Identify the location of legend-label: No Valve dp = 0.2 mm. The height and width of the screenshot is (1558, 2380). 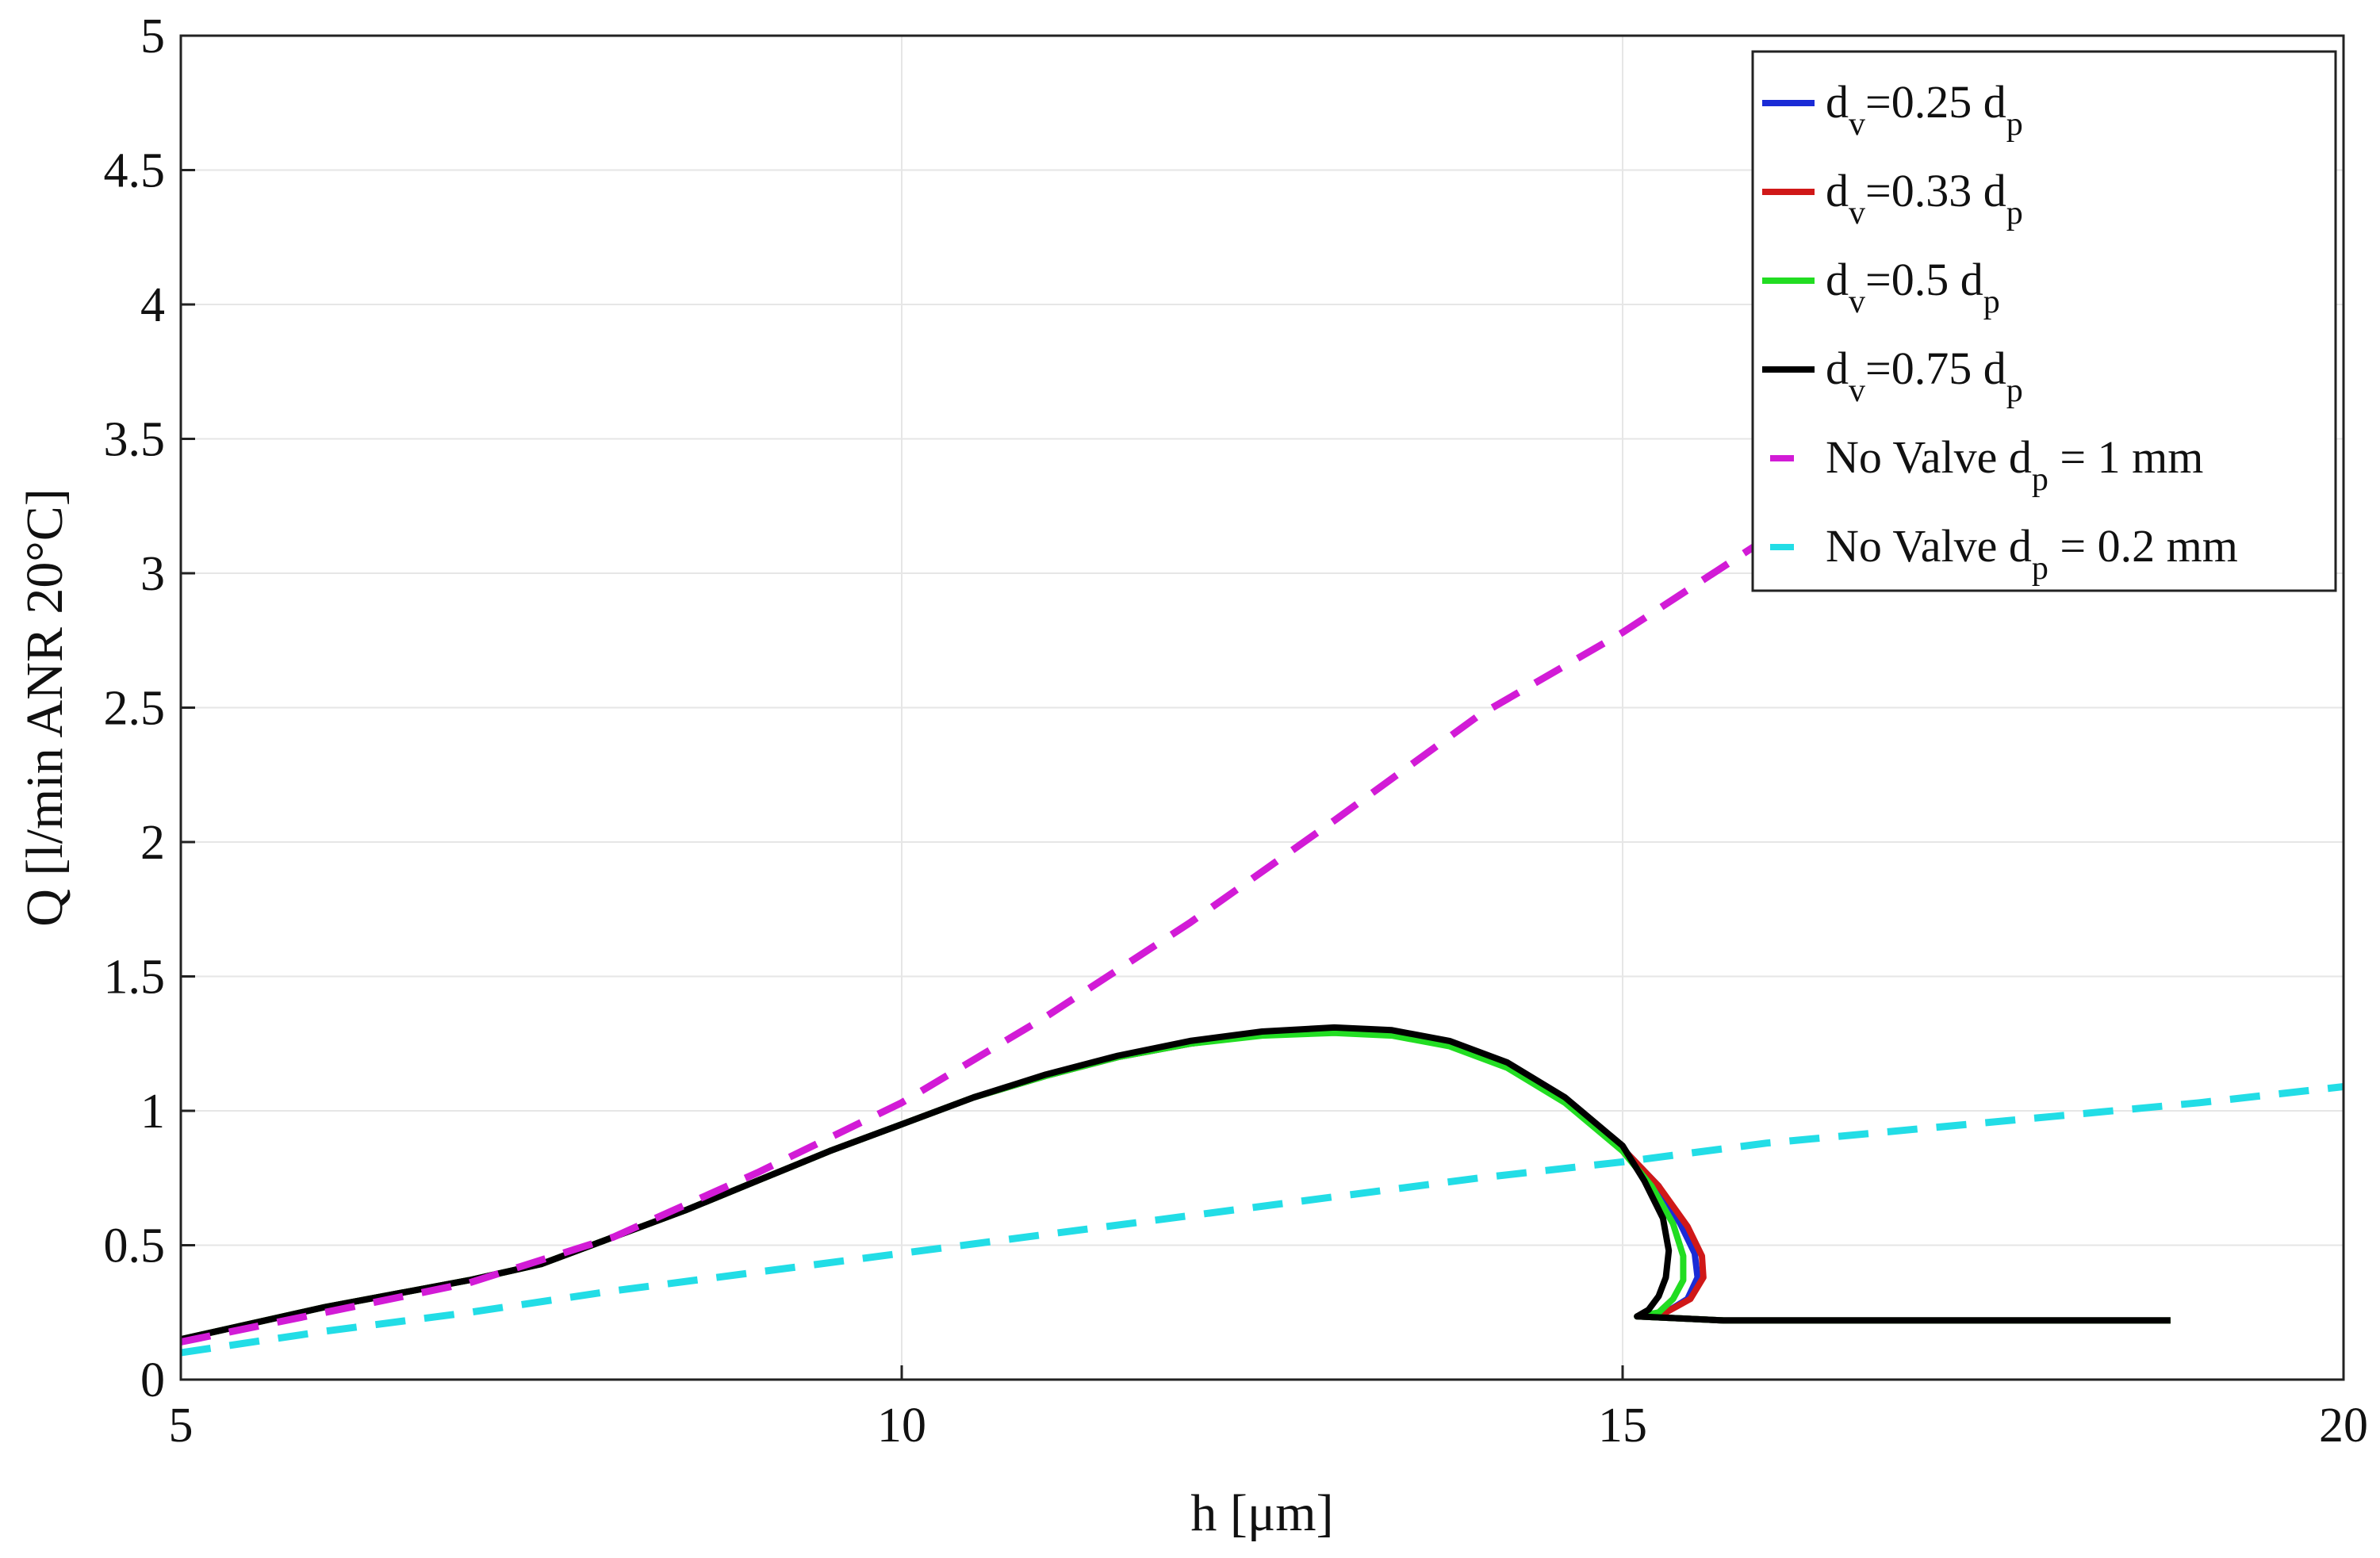
(2032, 553).